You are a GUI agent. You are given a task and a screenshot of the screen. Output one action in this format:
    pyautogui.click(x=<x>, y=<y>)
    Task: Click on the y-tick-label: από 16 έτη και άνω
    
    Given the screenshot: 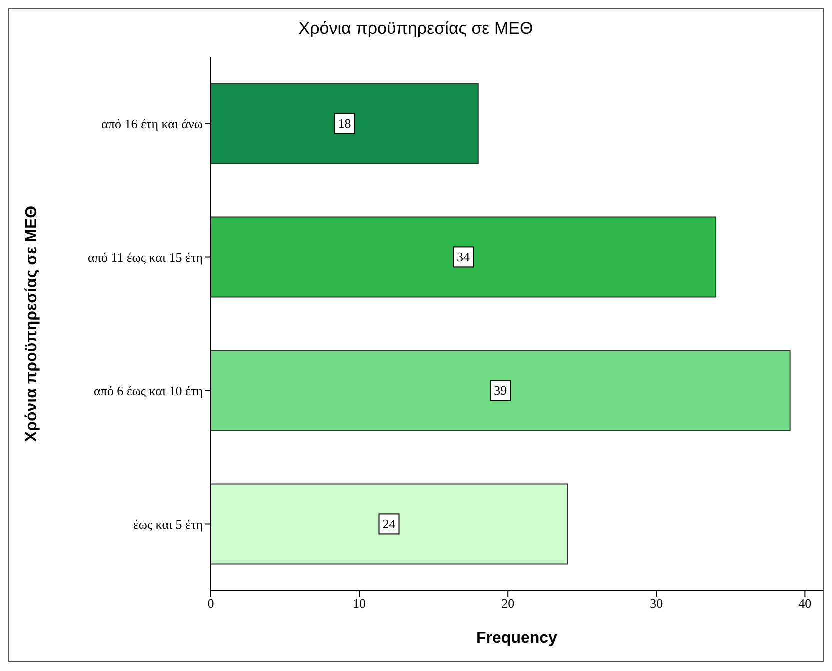 What is the action you would take?
    pyautogui.click(x=153, y=124)
    